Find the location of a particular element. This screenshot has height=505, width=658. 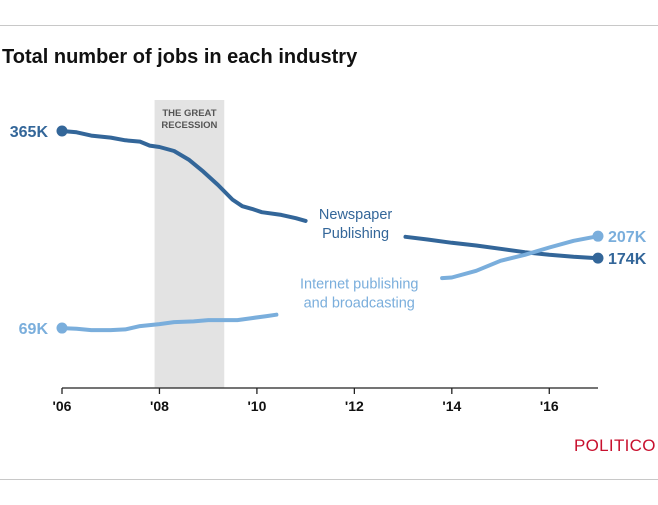

politico-logo: POLITICO is located at coordinates (615, 445).